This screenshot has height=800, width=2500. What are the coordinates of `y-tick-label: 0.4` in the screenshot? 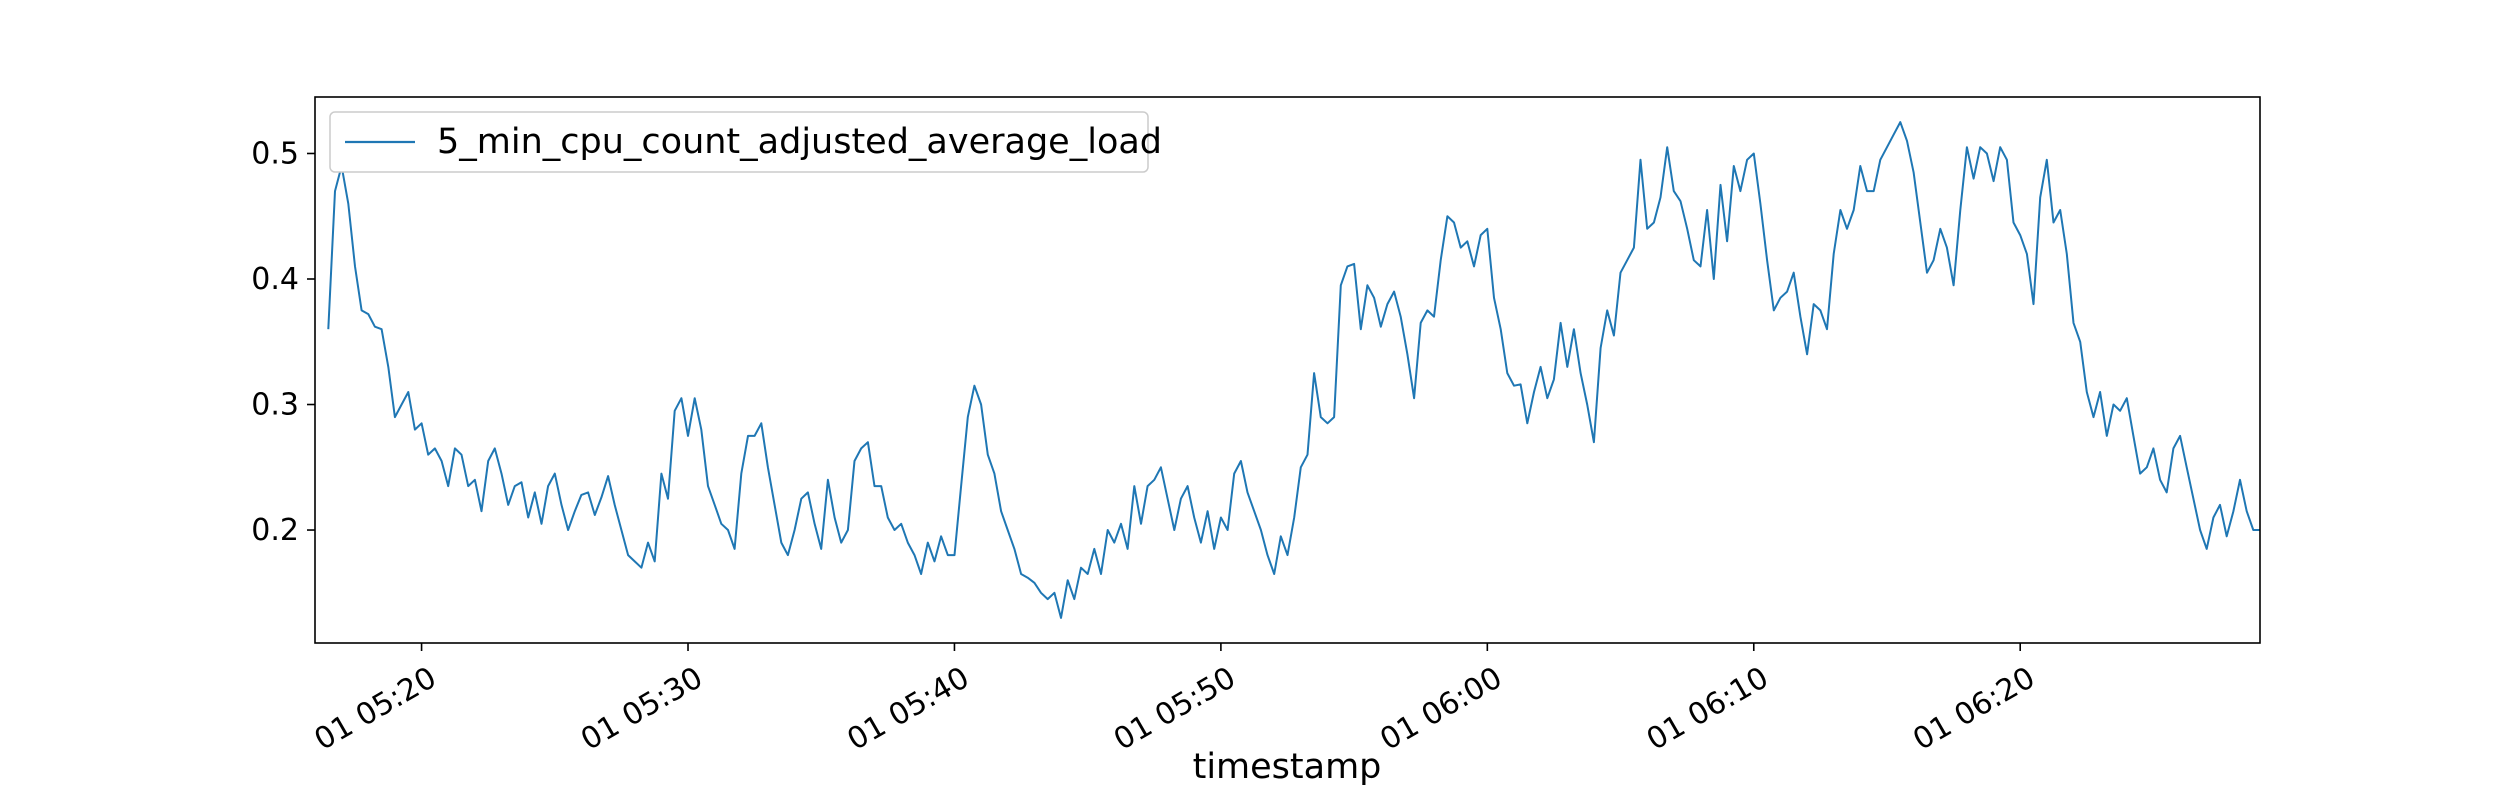 It's located at (275, 279).